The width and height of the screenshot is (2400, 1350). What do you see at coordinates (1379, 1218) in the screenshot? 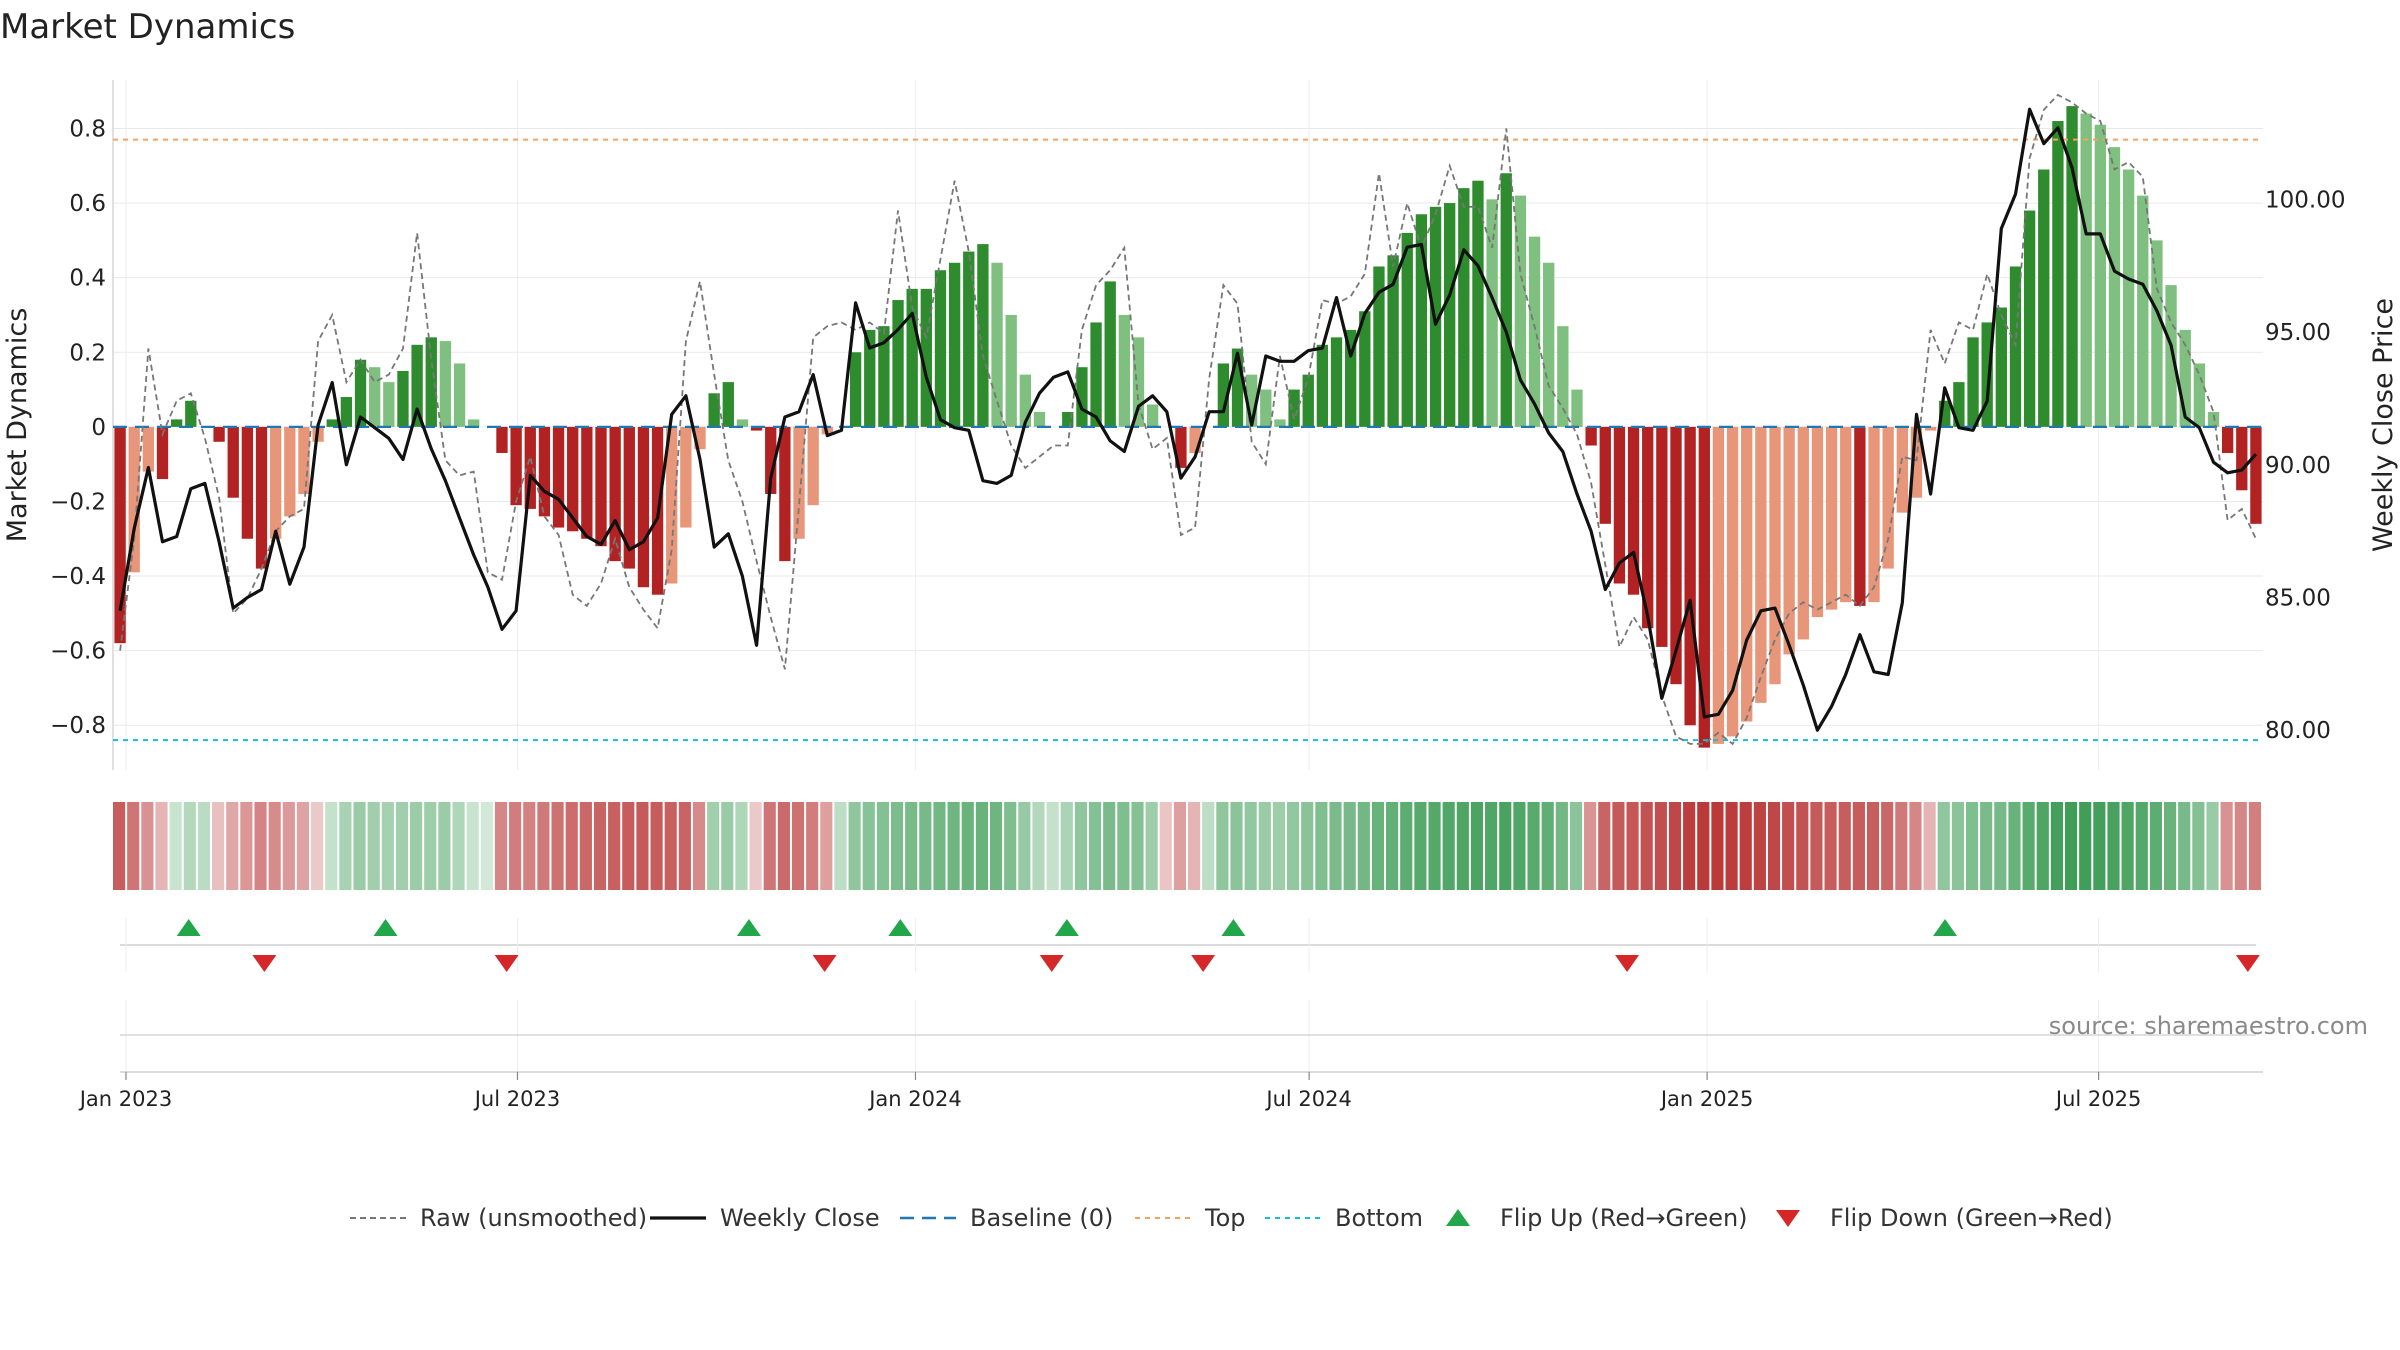
I see `legend-label: Bottom` at bounding box center [1379, 1218].